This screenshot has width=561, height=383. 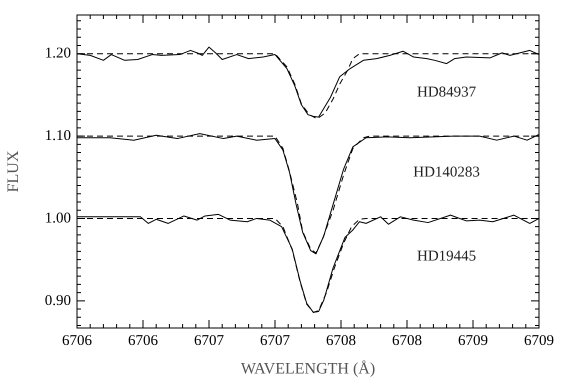 I want to click on x-axis-title: WAVELENGTH (Å), so click(x=308, y=369).